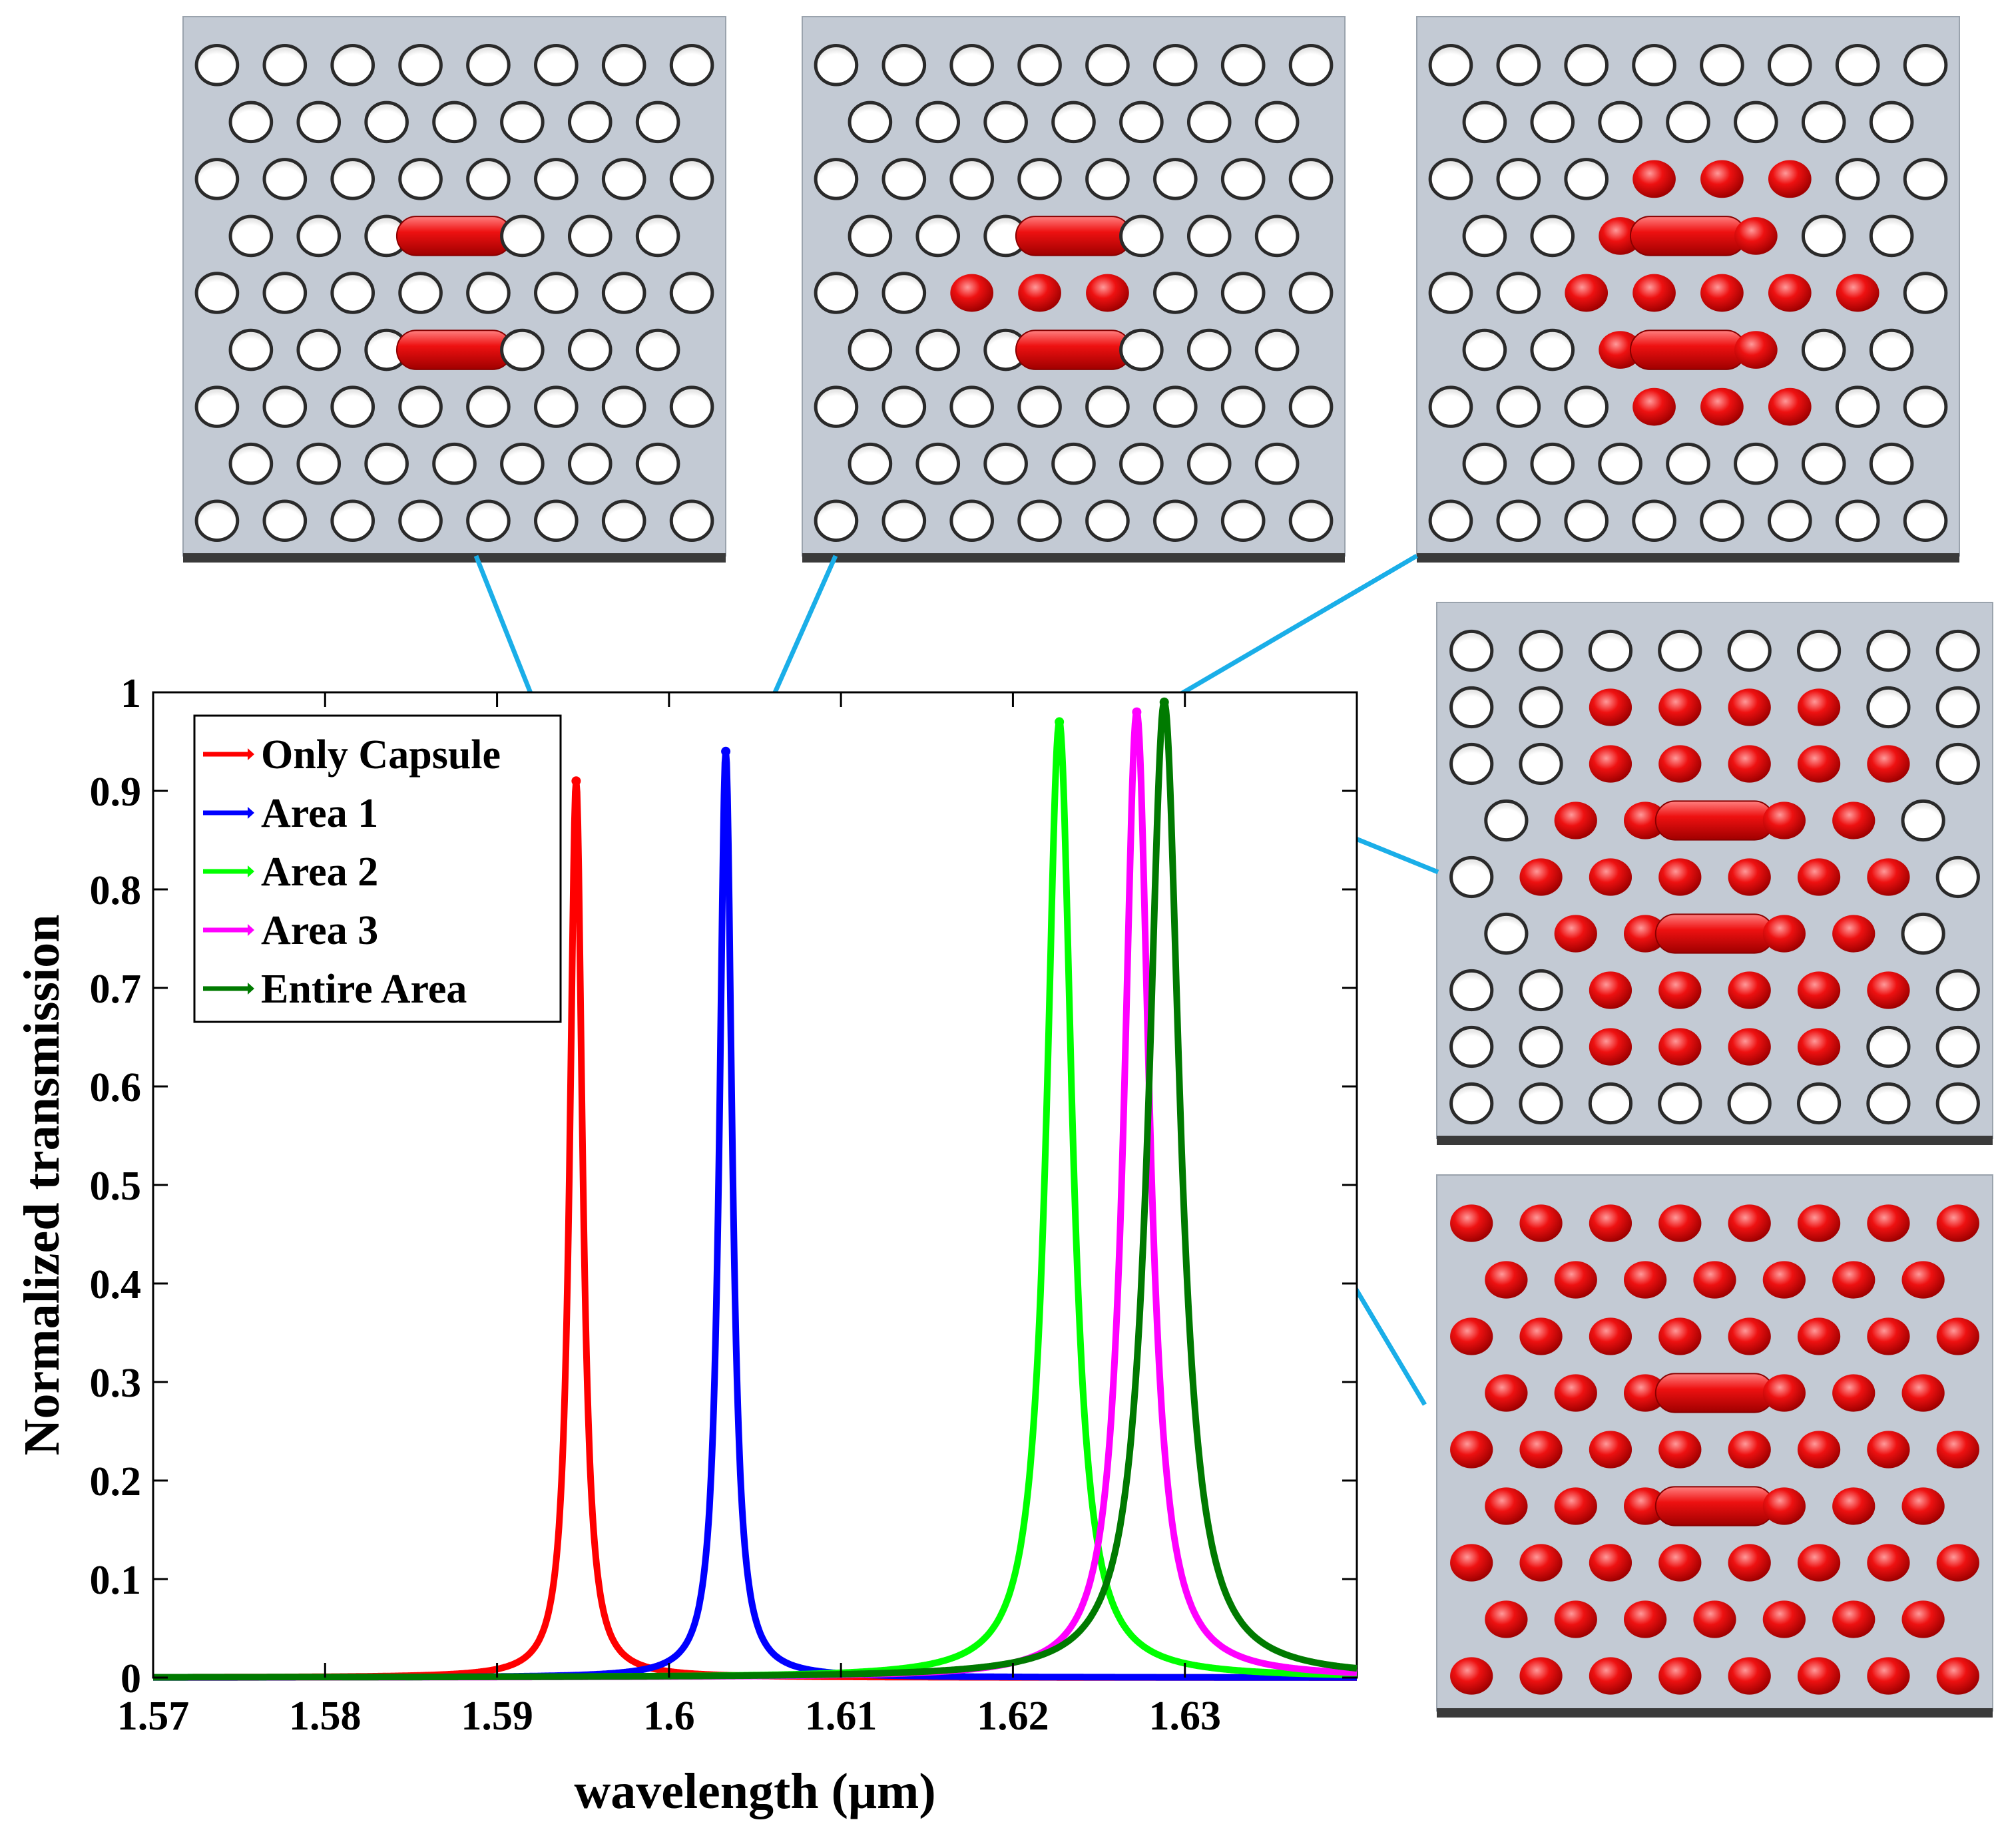 The height and width of the screenshot is (1848, 1996). What do you see at coordinates (364, 990) in the screenshot?
I see `legend-label: Entire Area` at bounding box center [364, 990].